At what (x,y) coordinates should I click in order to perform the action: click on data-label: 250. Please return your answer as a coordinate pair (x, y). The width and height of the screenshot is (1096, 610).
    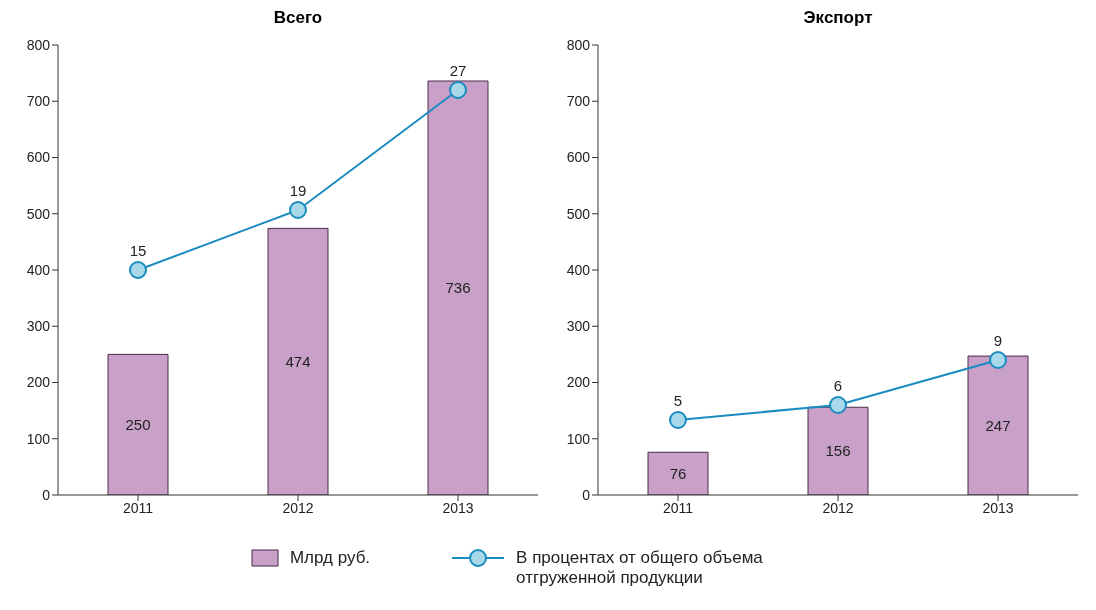
    Looking at the image, I should click on (138, 425).